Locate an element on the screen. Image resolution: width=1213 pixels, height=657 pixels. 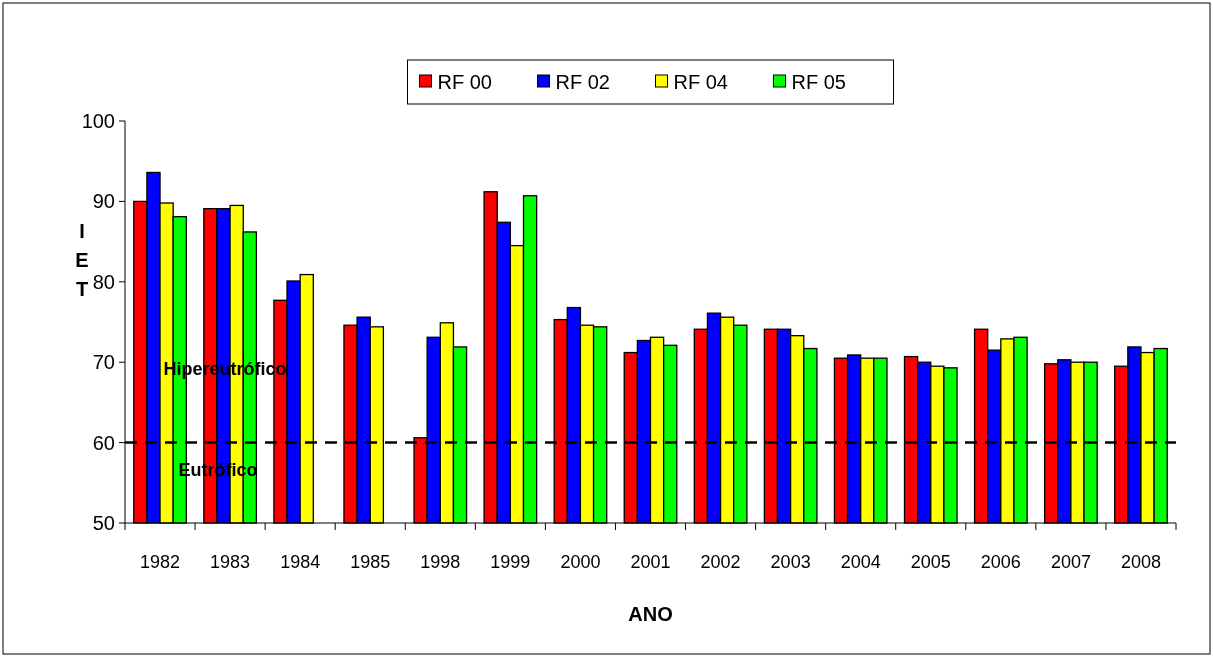
x-tick-label: 2001 is located at coordinates (650, 562).